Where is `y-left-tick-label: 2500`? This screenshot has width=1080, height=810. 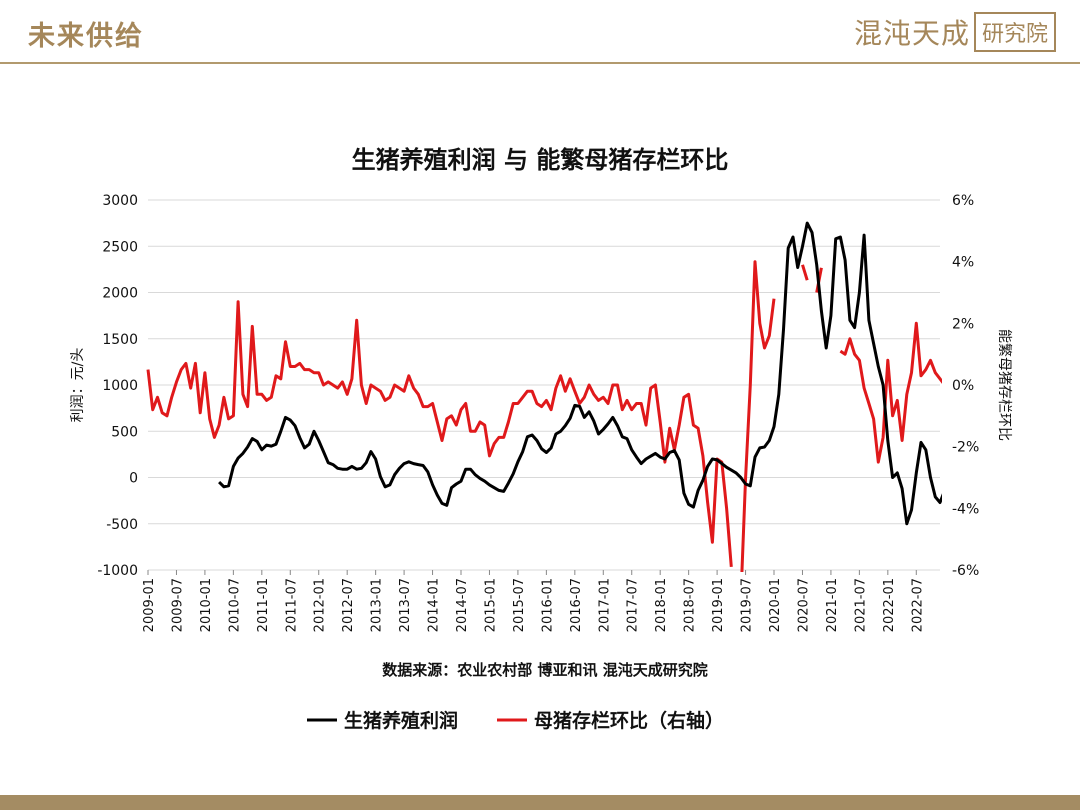
y-left-tick-label: 2500 is located at coordinates (120, 247).